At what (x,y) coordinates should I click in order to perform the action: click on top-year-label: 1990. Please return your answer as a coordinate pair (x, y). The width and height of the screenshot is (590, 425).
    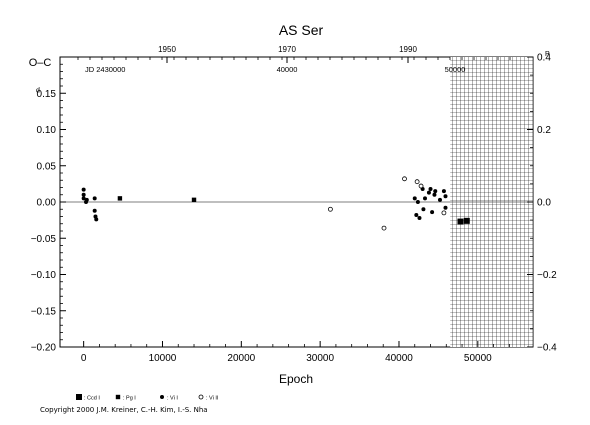
    Looking at the image, I should click on (408, 49).